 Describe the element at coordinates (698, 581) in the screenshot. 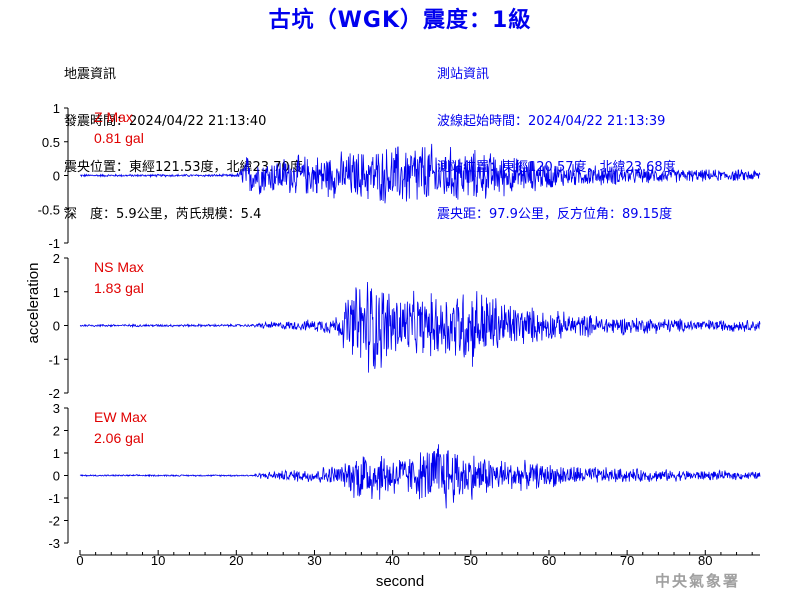

I see `credit-label: 中央氣象署` at that location.